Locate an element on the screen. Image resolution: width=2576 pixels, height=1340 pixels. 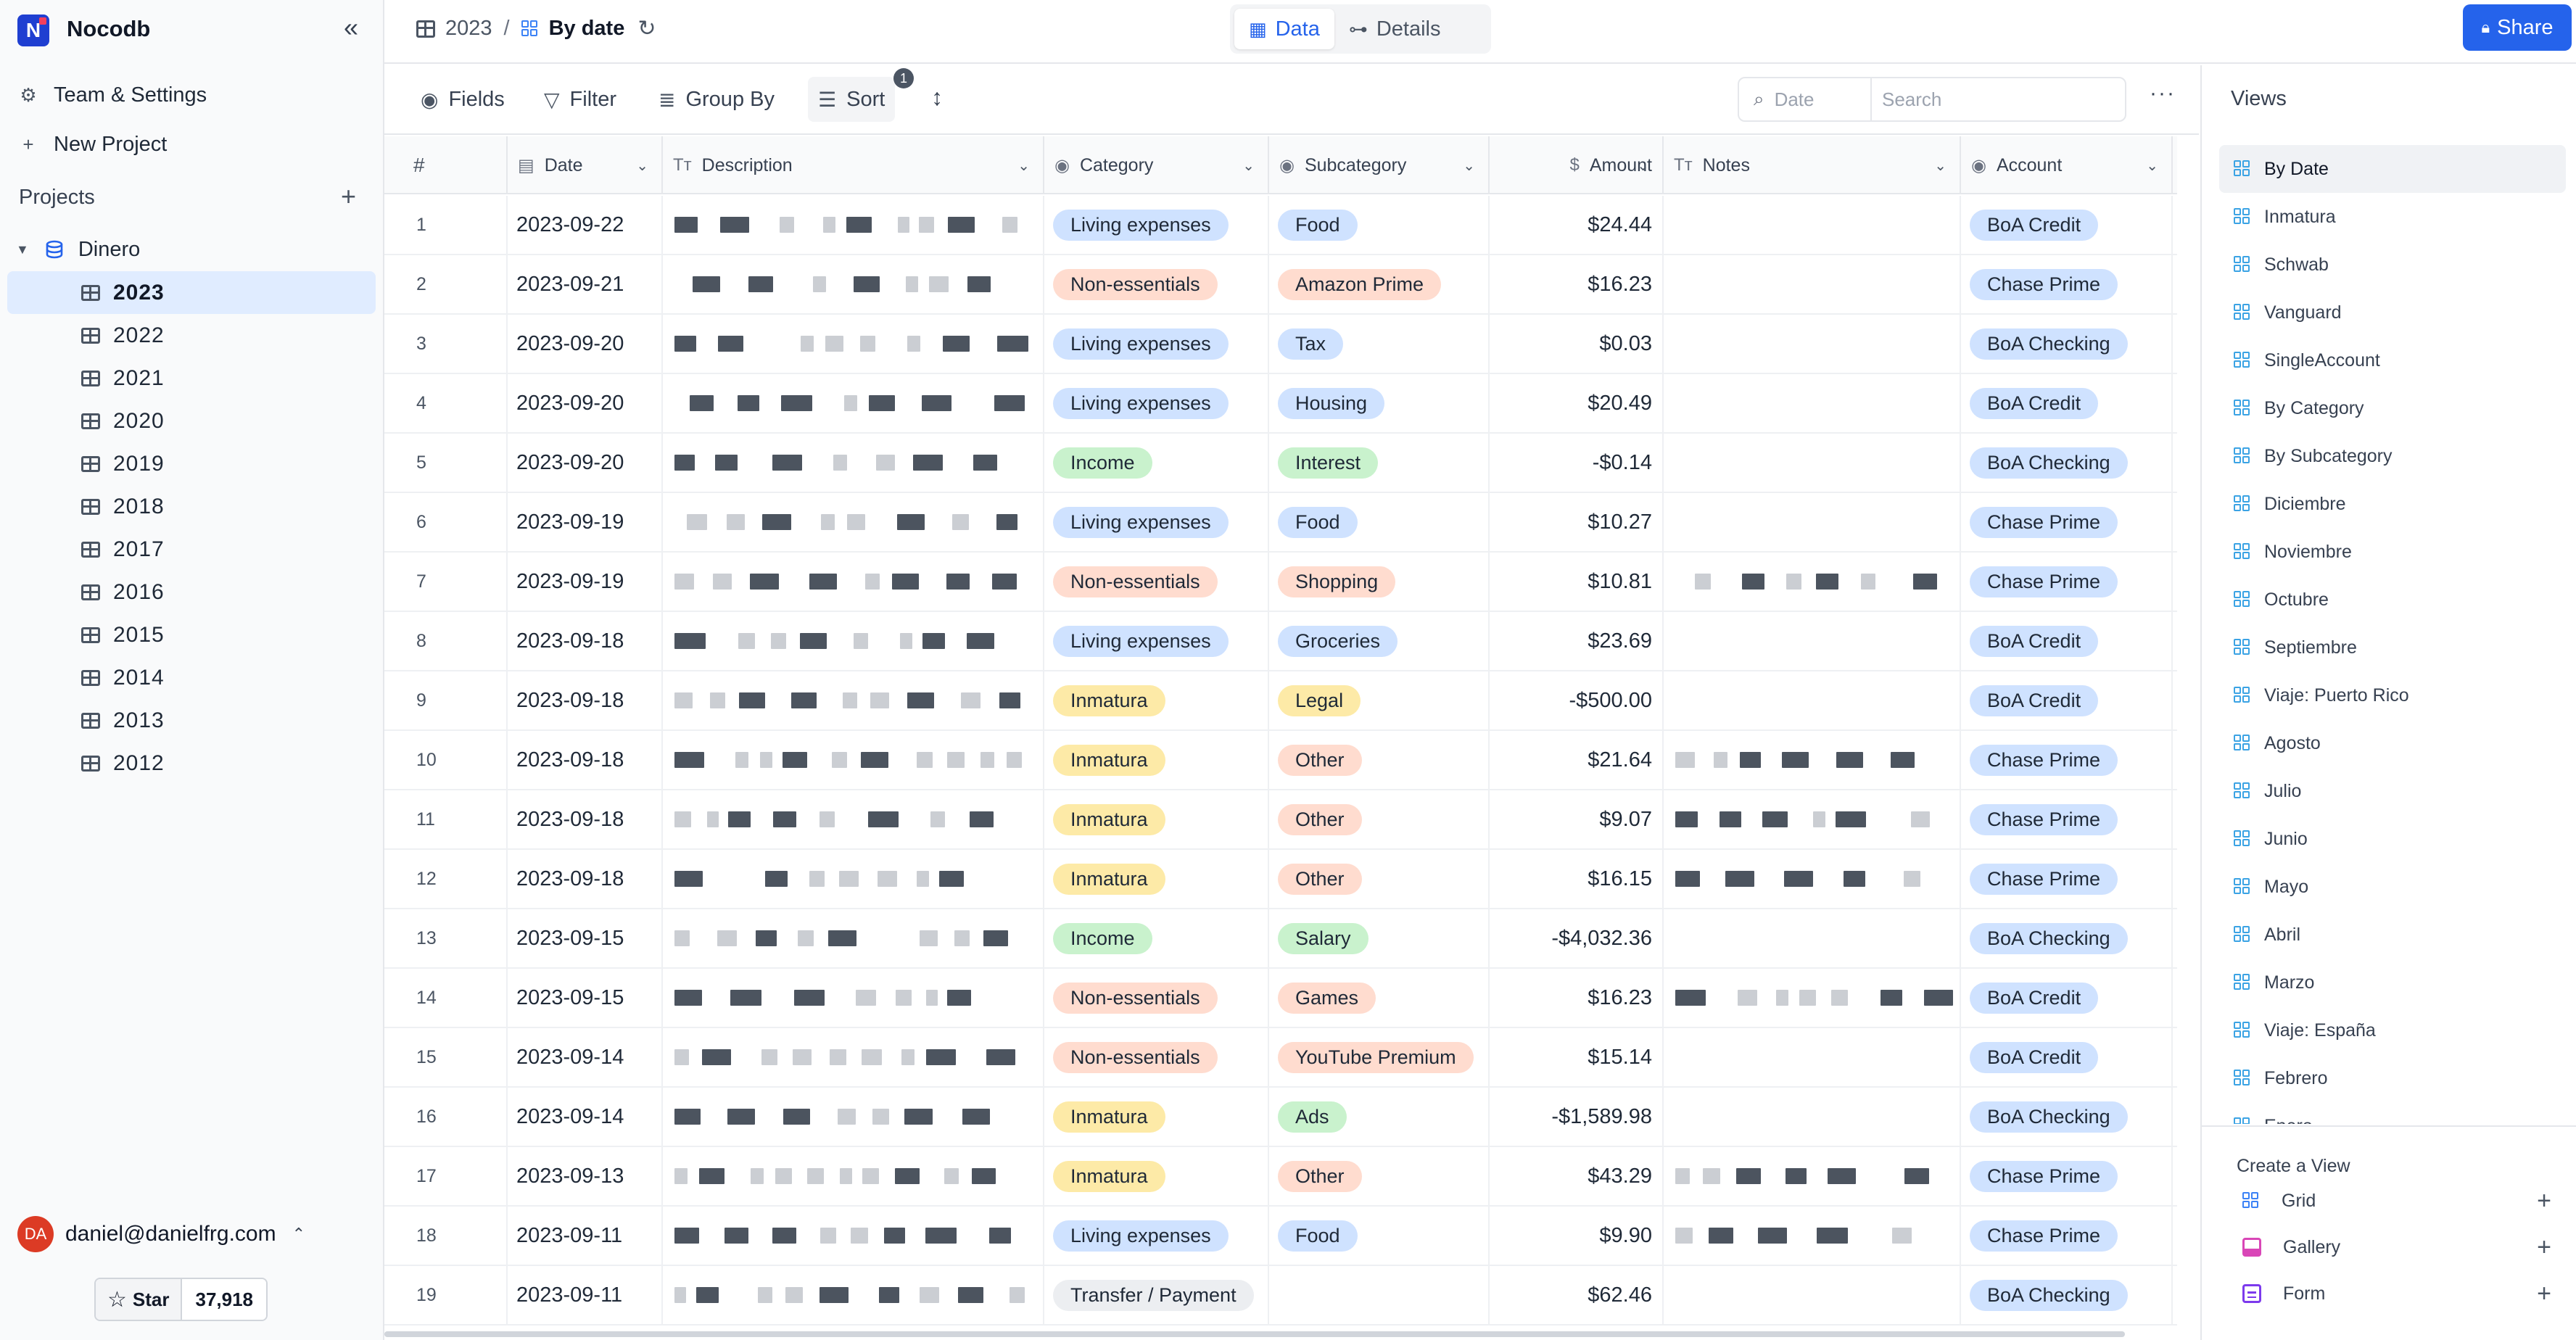
tab-details: ⊶ Details is located at coordinates (1395, 29).